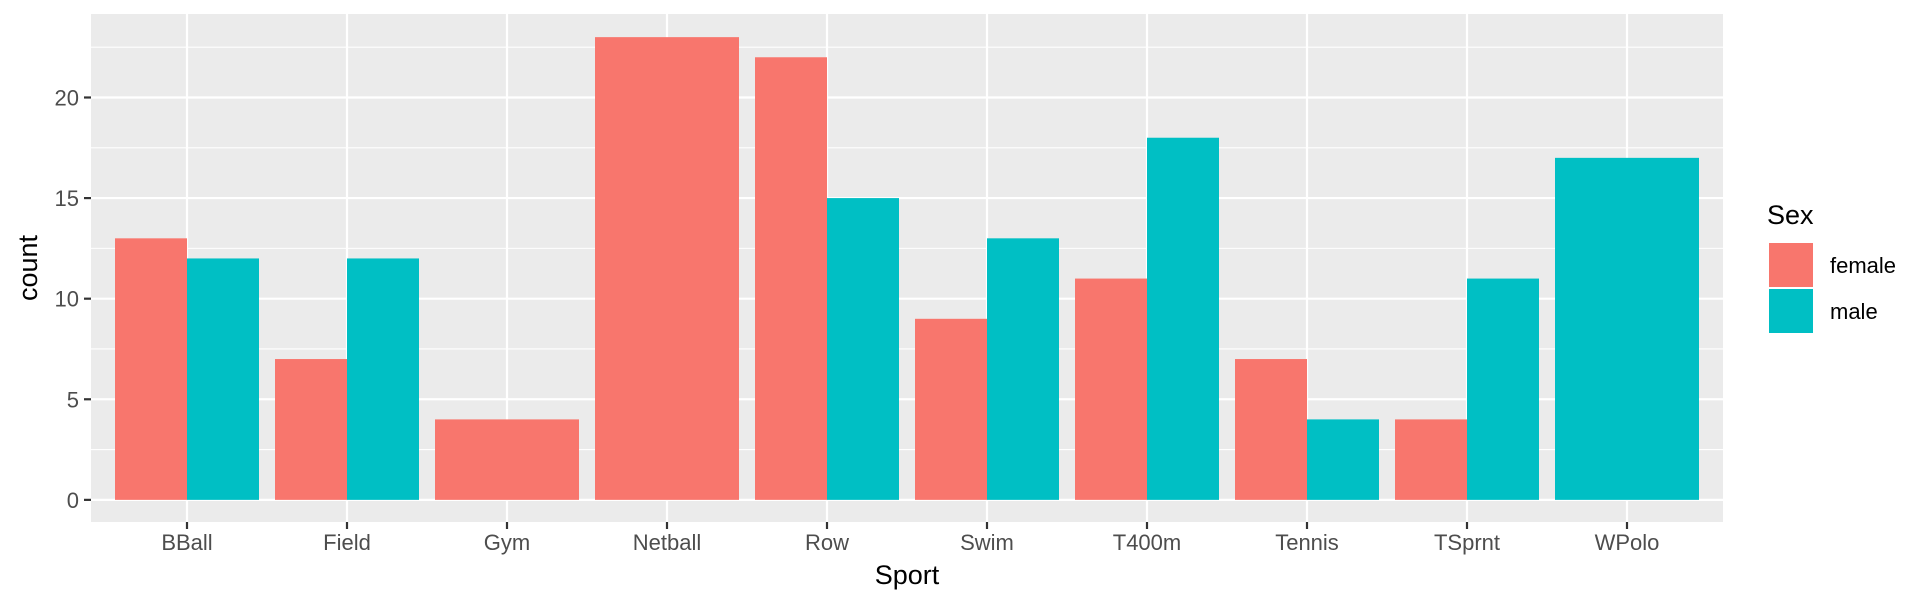 The image size is (1920, 604). I want to click on bar-female-row, so click(791, 278).